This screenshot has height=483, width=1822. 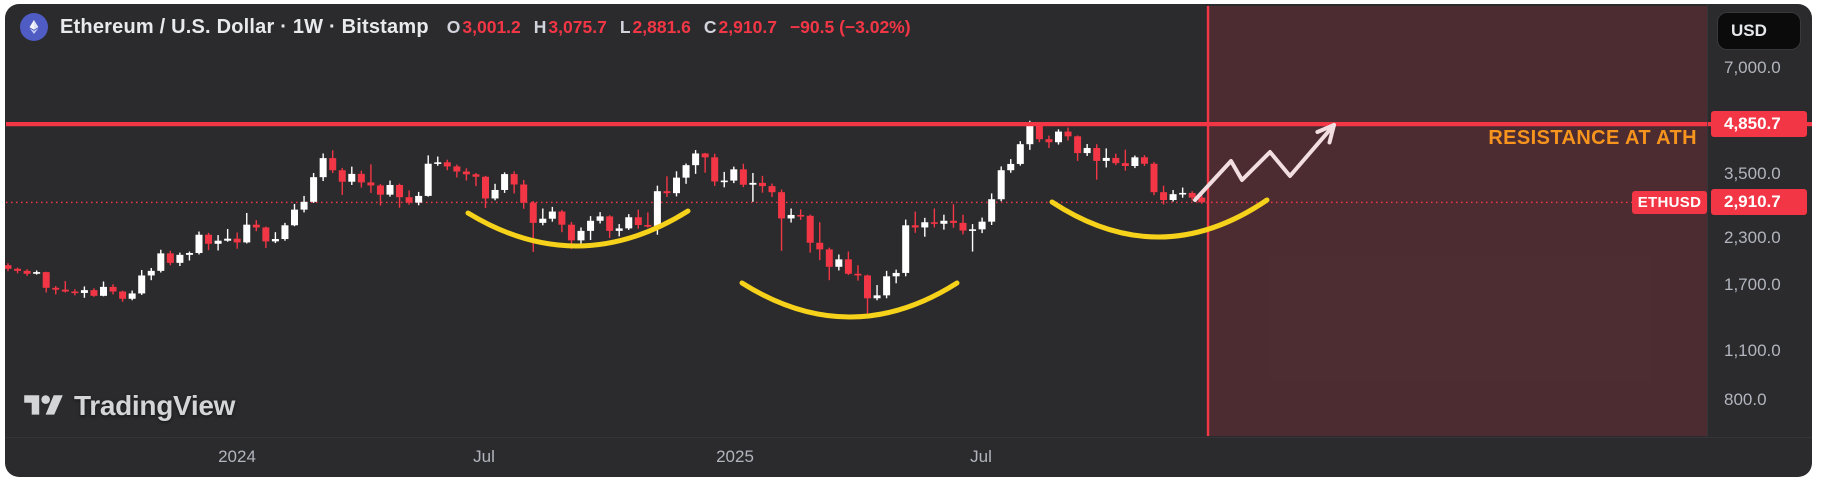 I want to click on high-value: H 3,075.7, so click(x=570, y=26).